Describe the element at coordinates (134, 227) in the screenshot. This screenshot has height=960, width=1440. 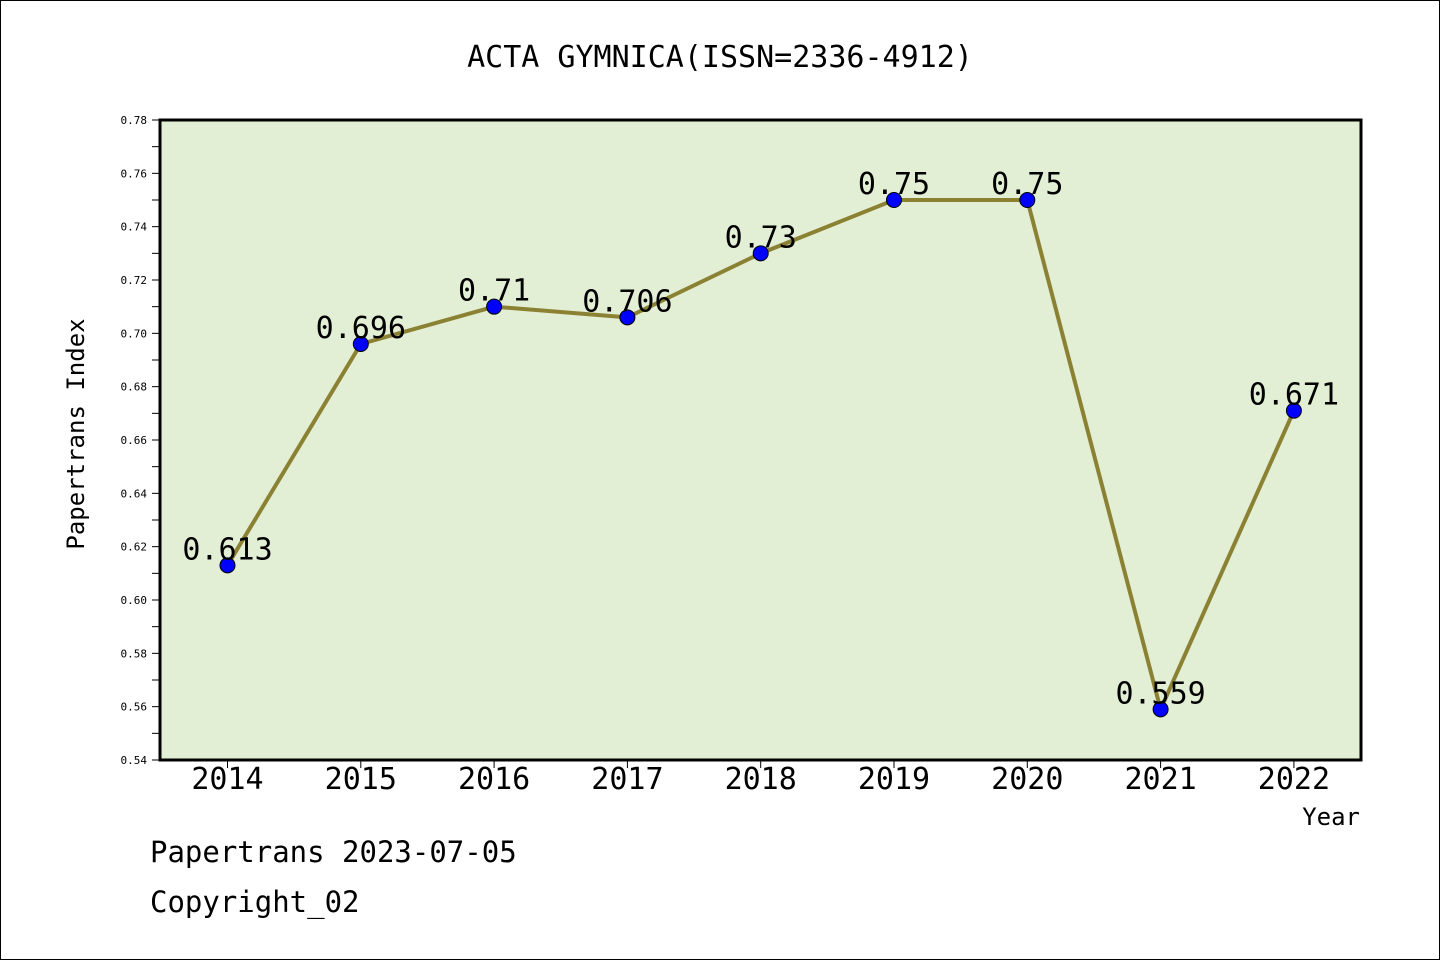
I see `y-tick-label: 0.74` at that location.